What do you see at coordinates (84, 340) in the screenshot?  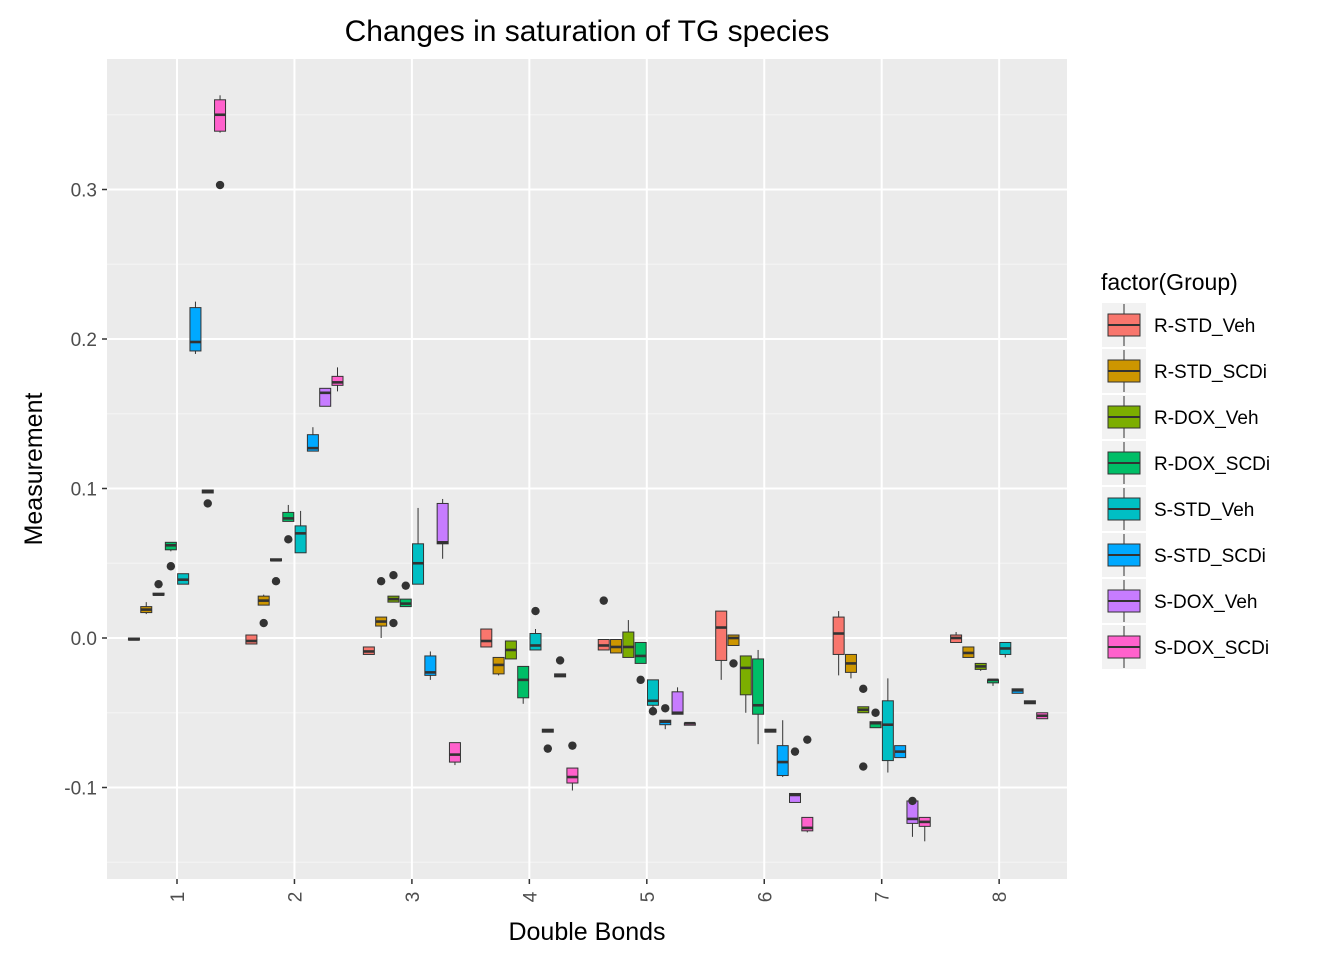 I see `y-tick-label: 0.2` at bounding box center [84, 340].